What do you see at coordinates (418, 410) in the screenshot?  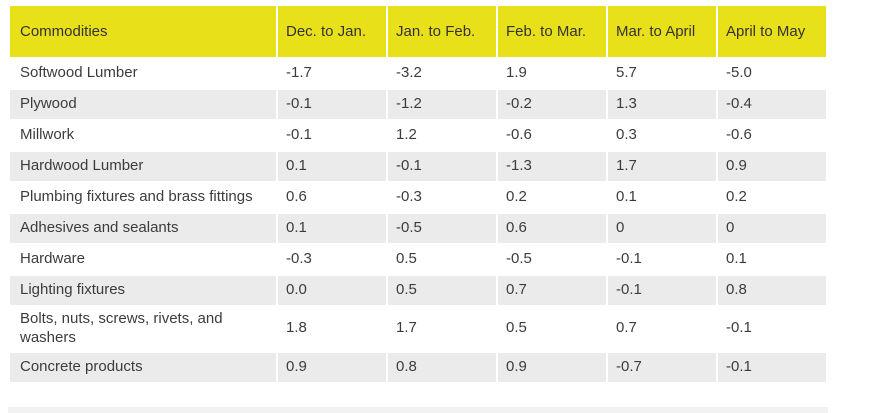 I see `partial-next-row` at bounding box center [418, 410].